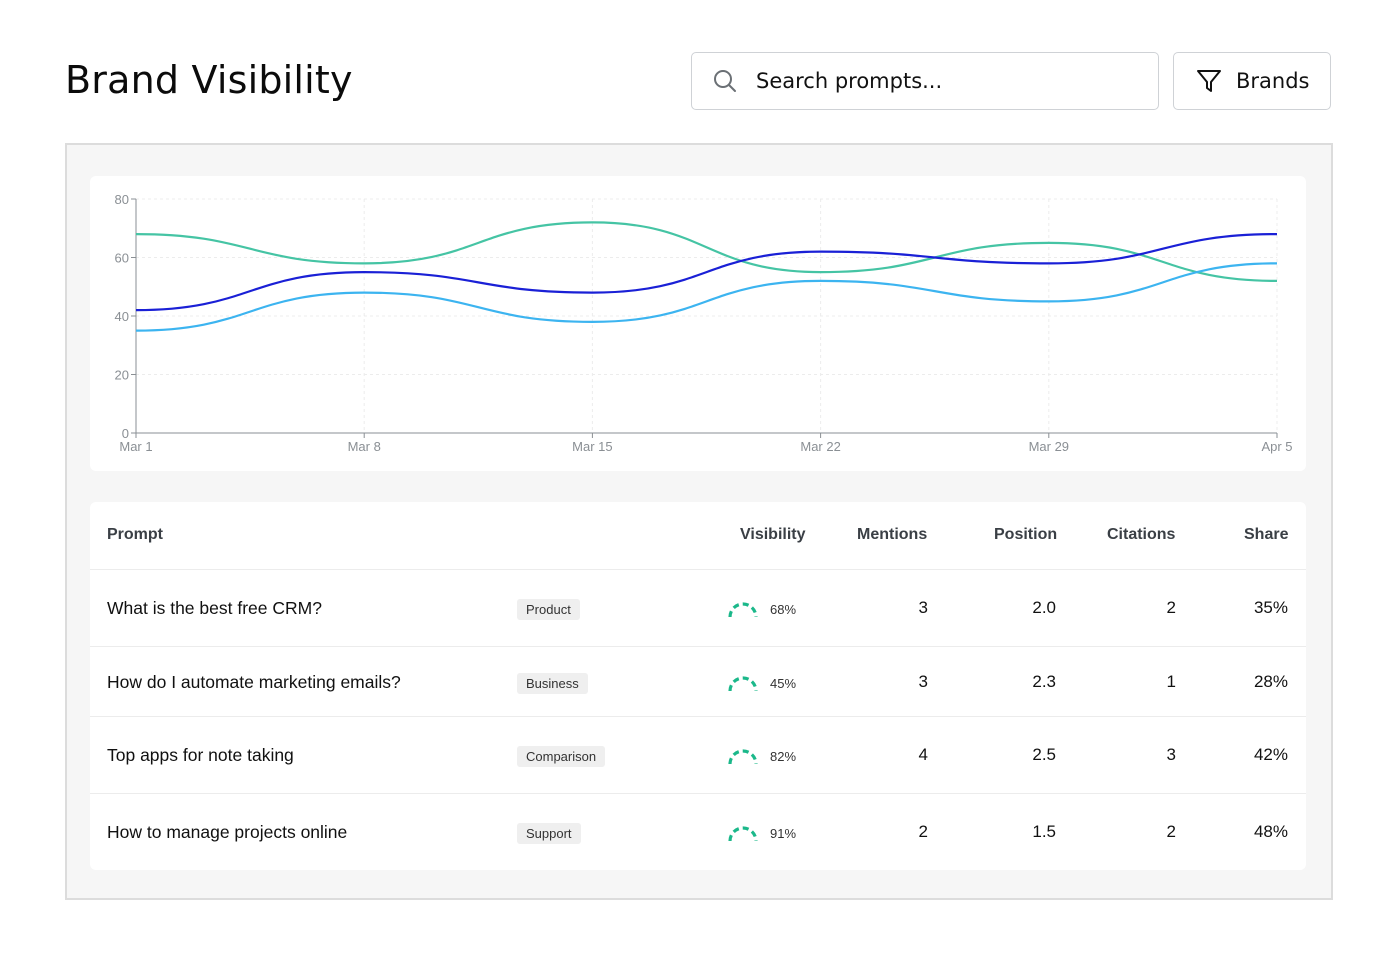  What do you see at coordinates (1026, 534) in the screenshot?
I see `header-position: Position` at bounding box center [1026, 534].